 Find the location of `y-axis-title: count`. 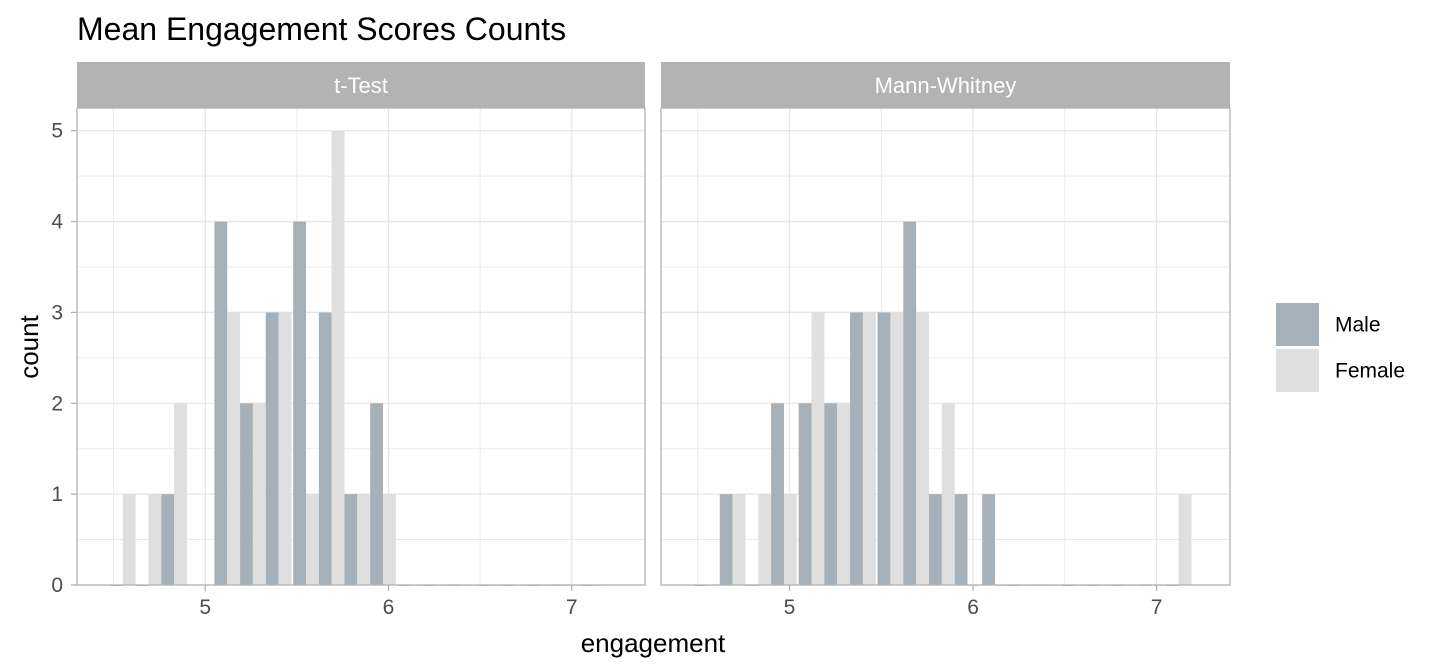

y-axis-title: count is located at coordinates (29, 346).